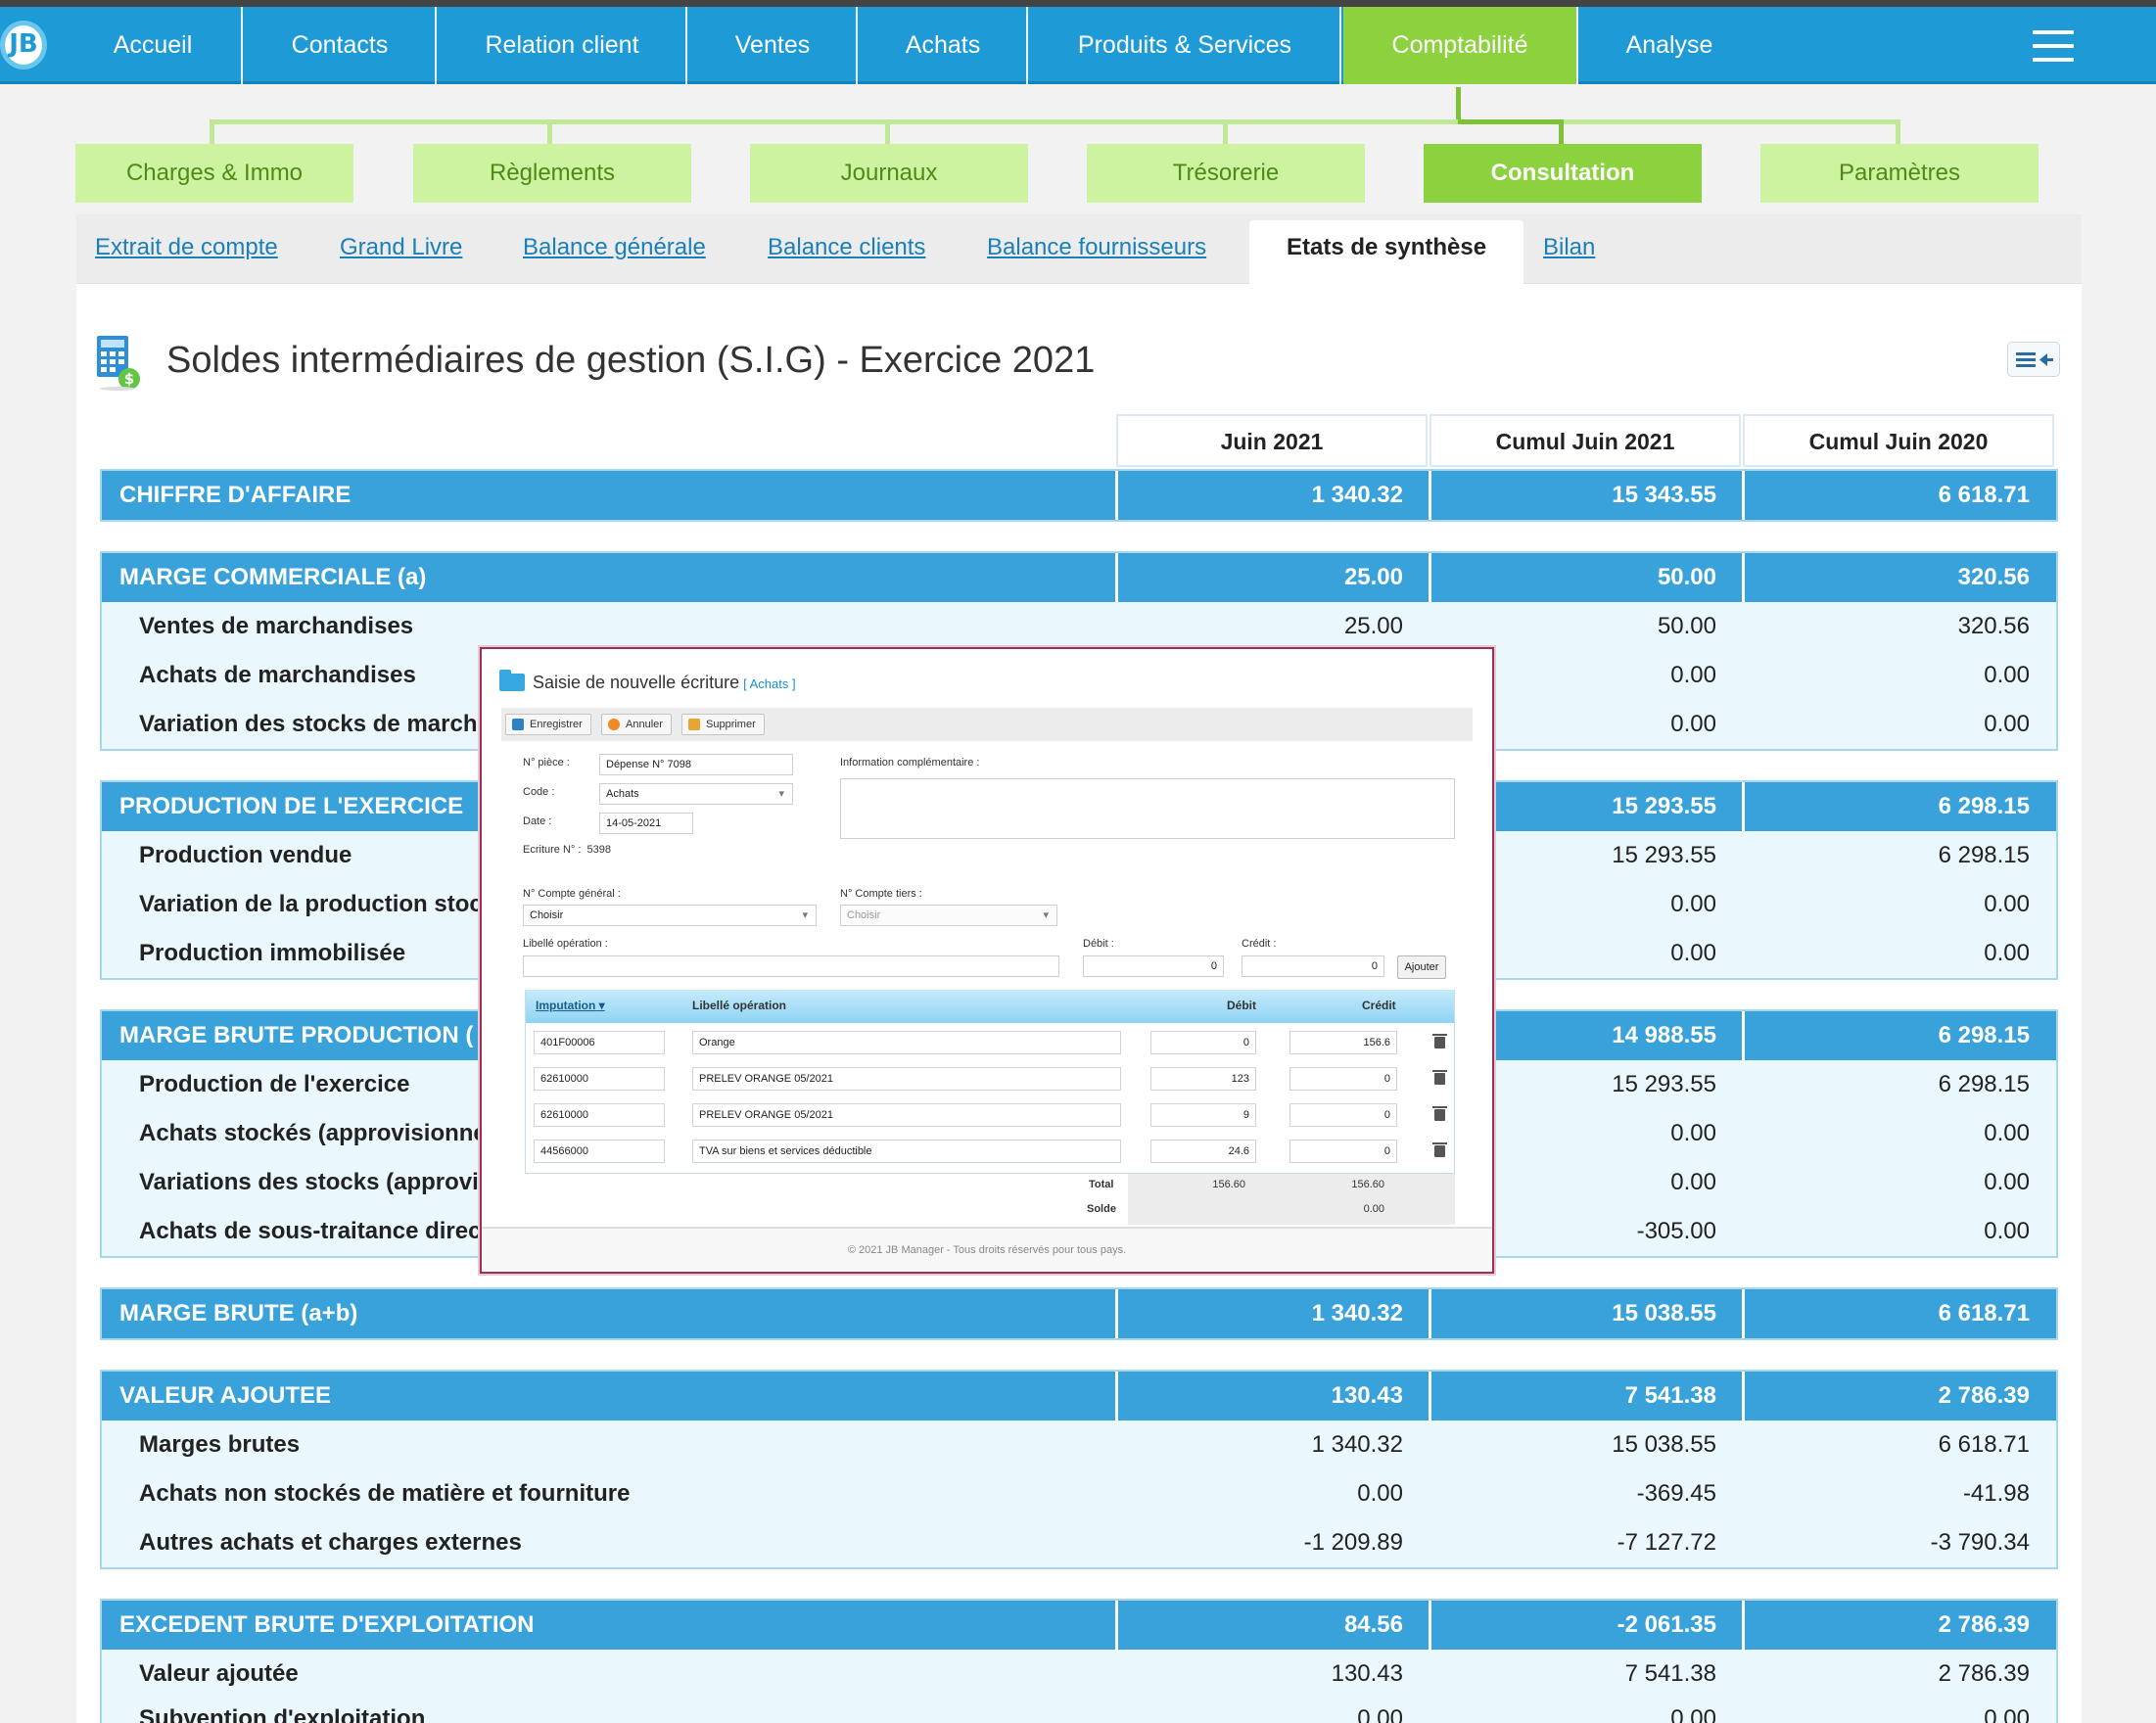 This screenshot has height=1723, width=2156. I want to click on journal-tag: [ Achats ], so click(770, 683).